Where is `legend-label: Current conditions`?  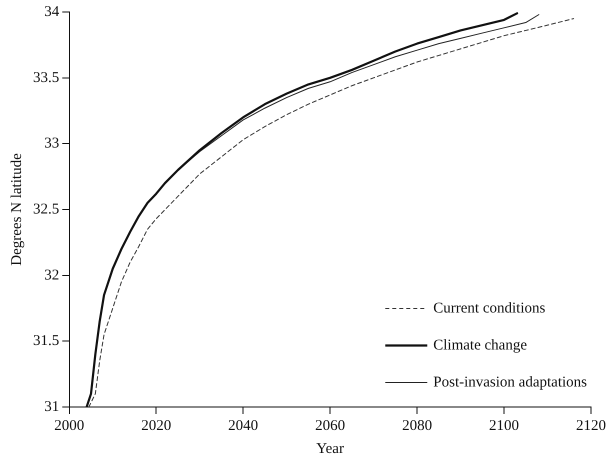
legend-label: Current conditions is located at coordinates (489, 308).